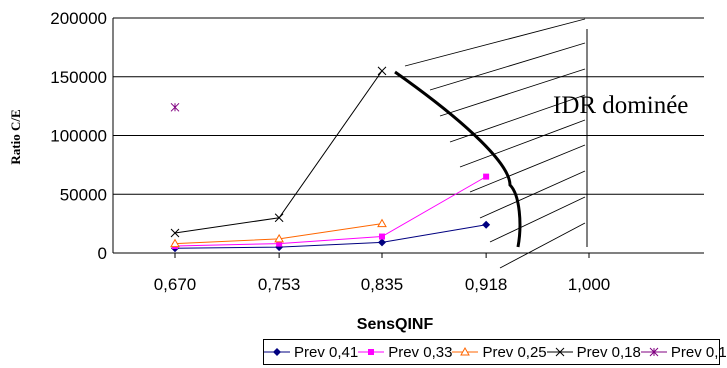  What do you see at coordinates (83, 194) in the screenshot?
I see `y-tick-label-1: 50000` at bounding box center [83, 194].